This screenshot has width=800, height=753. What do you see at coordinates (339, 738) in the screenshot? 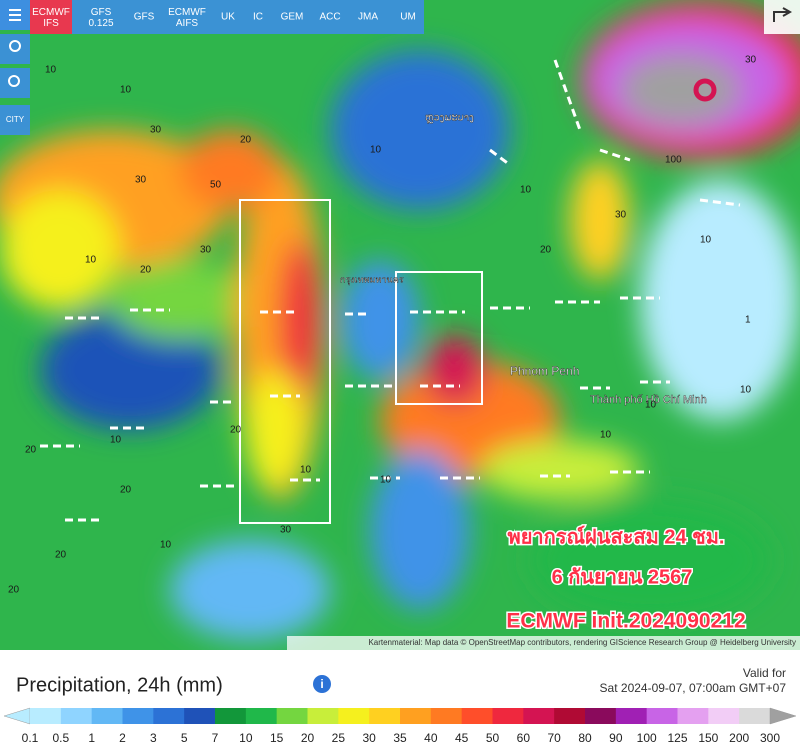
I see `legend-label: 25` at bounding box center [339, 738].